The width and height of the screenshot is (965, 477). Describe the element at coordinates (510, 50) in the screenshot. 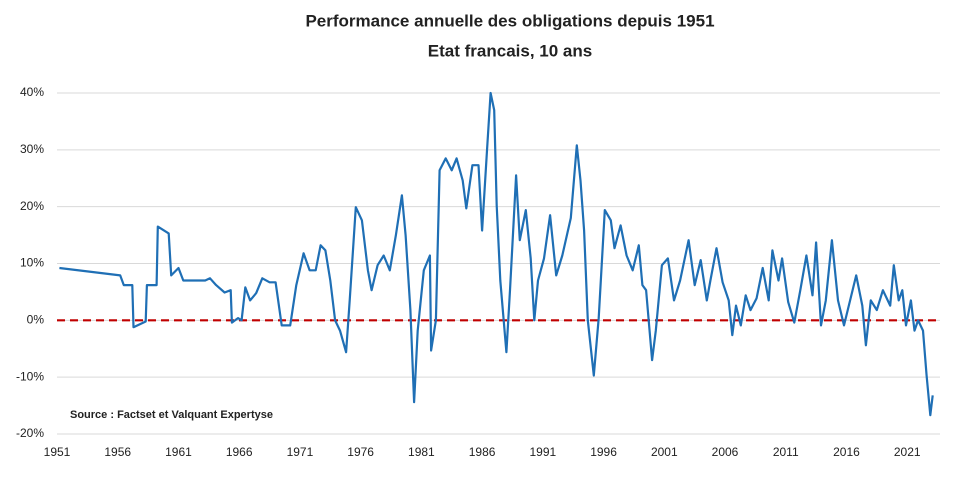

I see `chart-subtitle: Etat francais, 10 ans` at that location.